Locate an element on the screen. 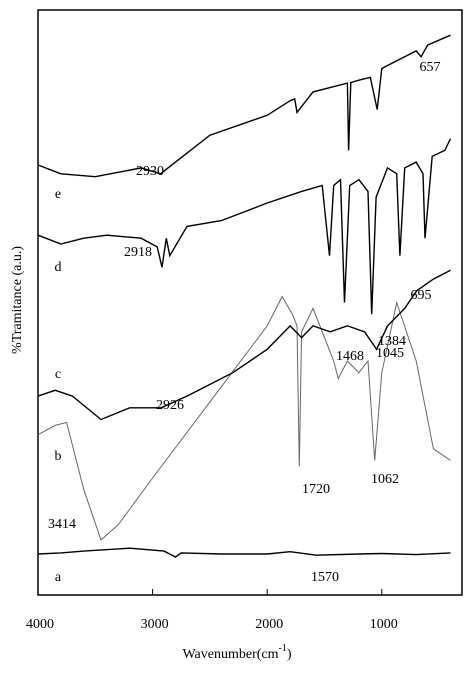  series-label: e is located at coordinates (58, 194).